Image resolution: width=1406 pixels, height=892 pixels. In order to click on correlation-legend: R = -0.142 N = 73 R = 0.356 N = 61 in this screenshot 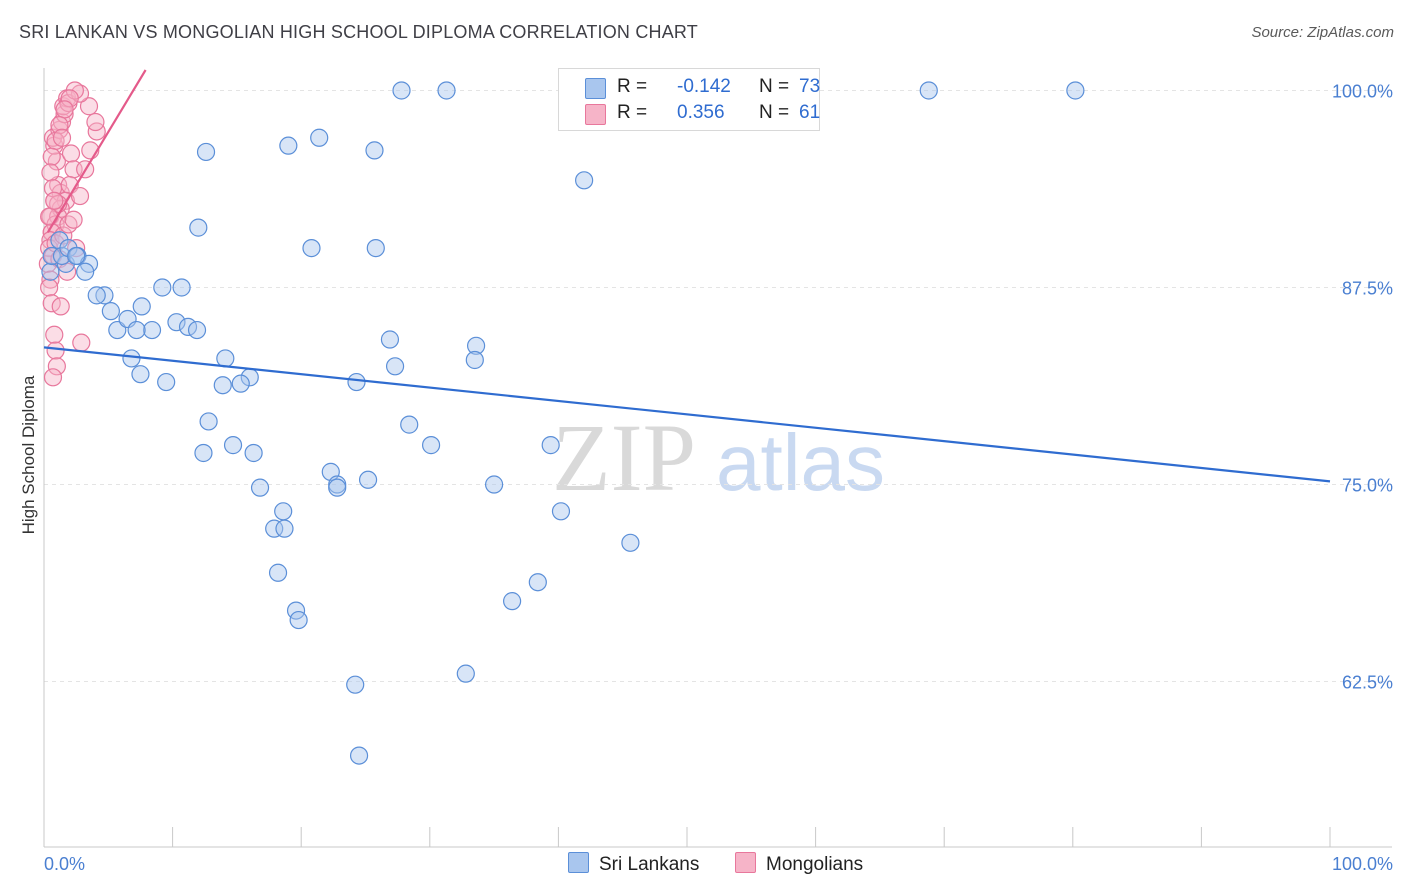, I will do `click(689, 99)`.